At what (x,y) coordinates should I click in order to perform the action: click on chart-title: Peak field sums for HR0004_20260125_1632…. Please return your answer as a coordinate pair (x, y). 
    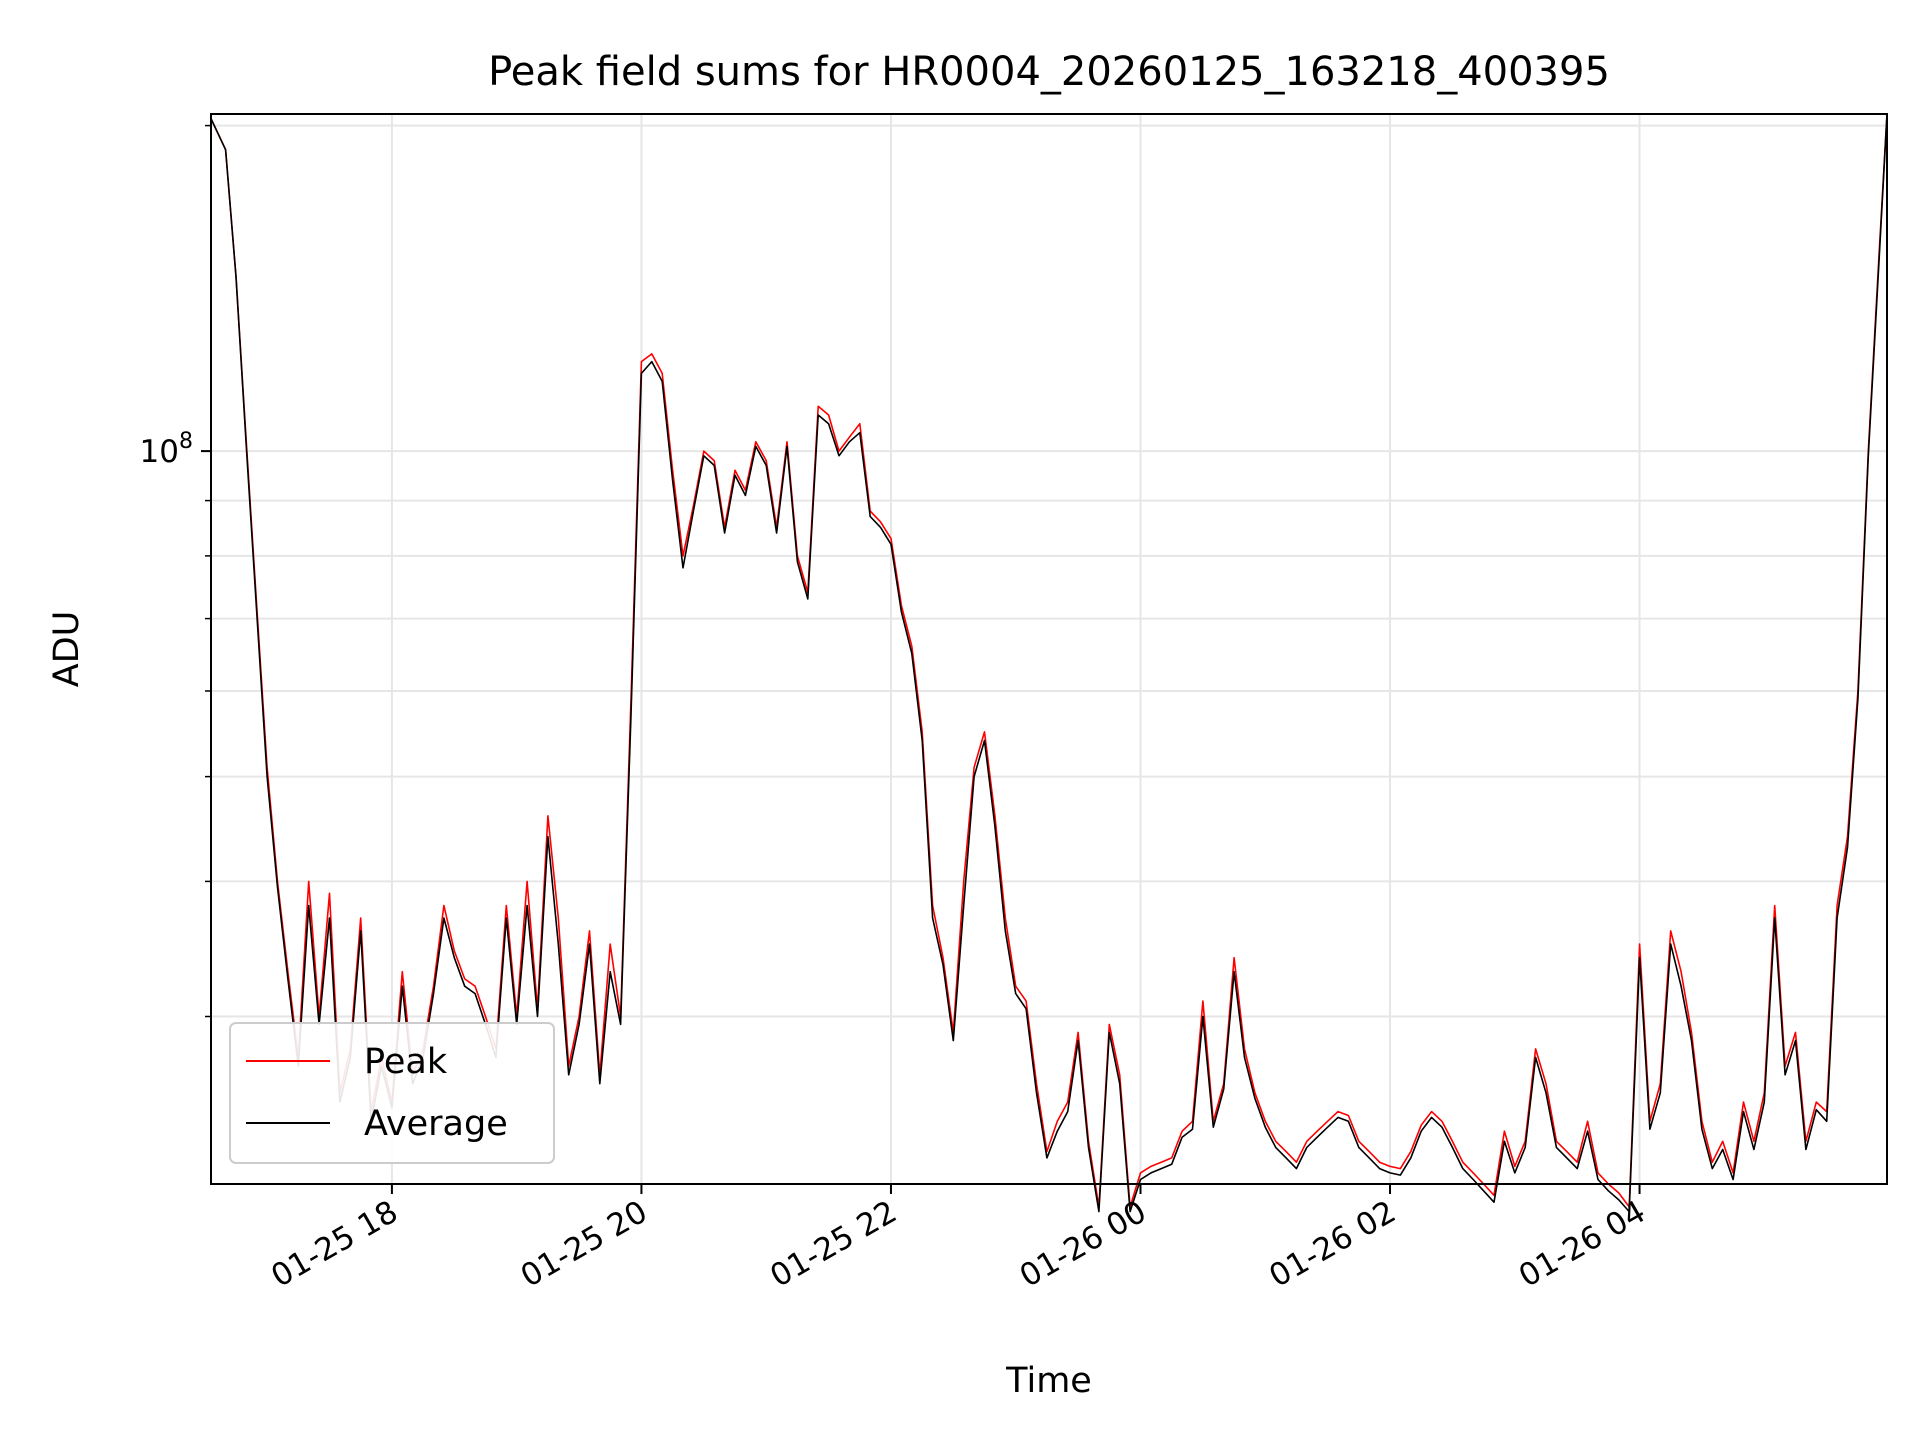
    Looking at the image, I should click on (1049, 72).